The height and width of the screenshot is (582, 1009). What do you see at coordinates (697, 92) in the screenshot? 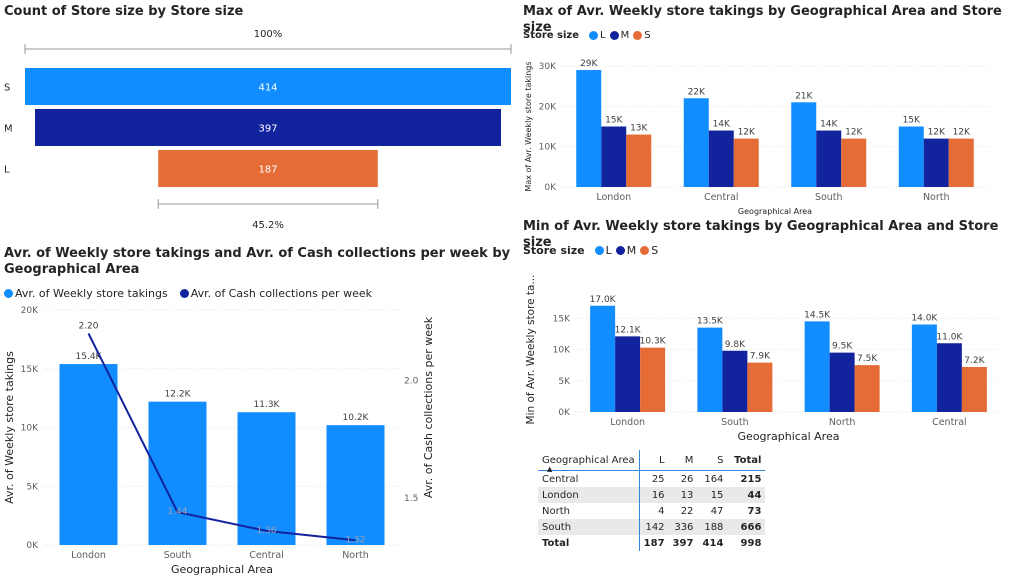
I see `data-label: 22K` at bounding box center [697, 92].